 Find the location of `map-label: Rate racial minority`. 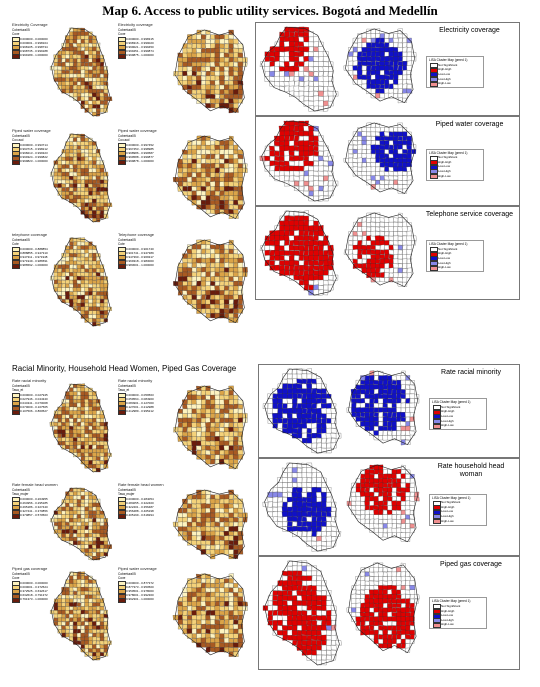

map-label: Rate racial minority is located at coordinates (29, 380).